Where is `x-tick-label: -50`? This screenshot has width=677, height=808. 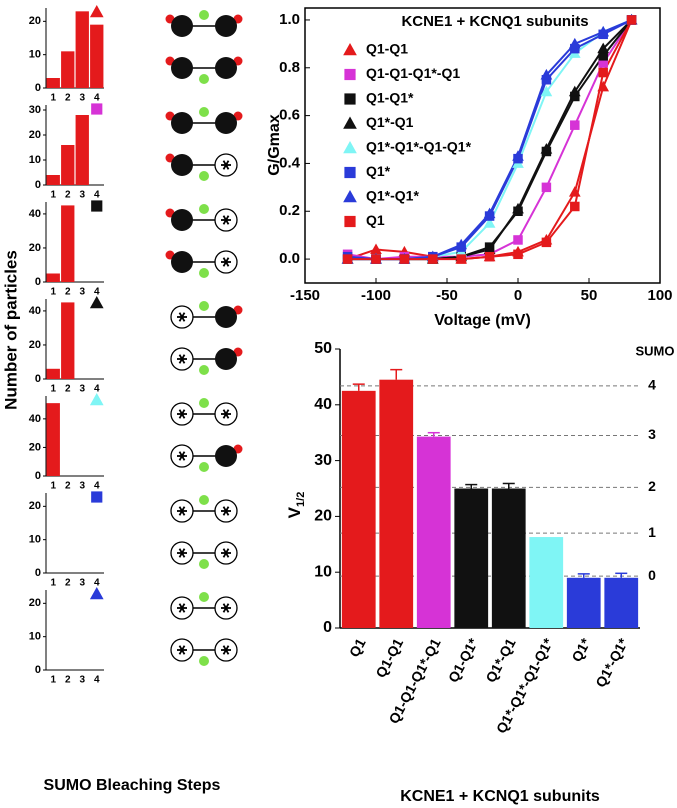 x-tick-label: -50 is located at coordinates (447, 295).